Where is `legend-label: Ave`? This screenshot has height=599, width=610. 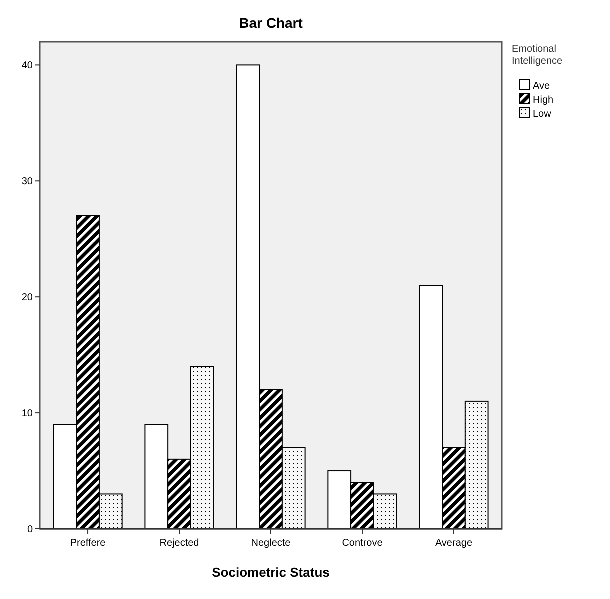 legend-label: Ave is located at coordinates (541, 86).